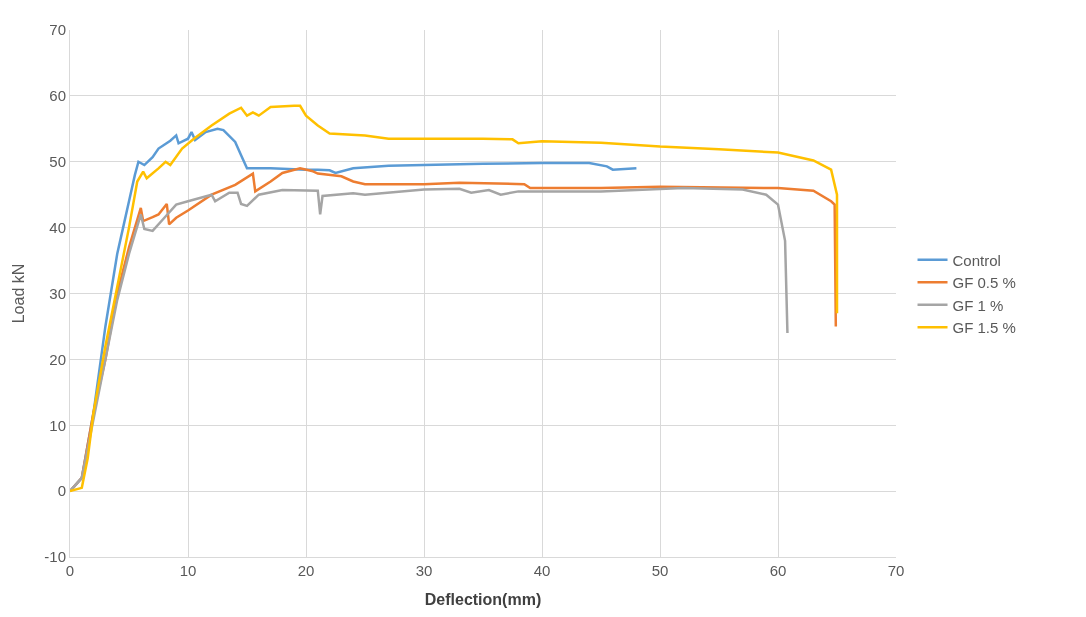 The image size is (1086, 617). Describe the element at coordinates (660, 570) in the screenshot. I see `x-tick-label: 50` at that location.